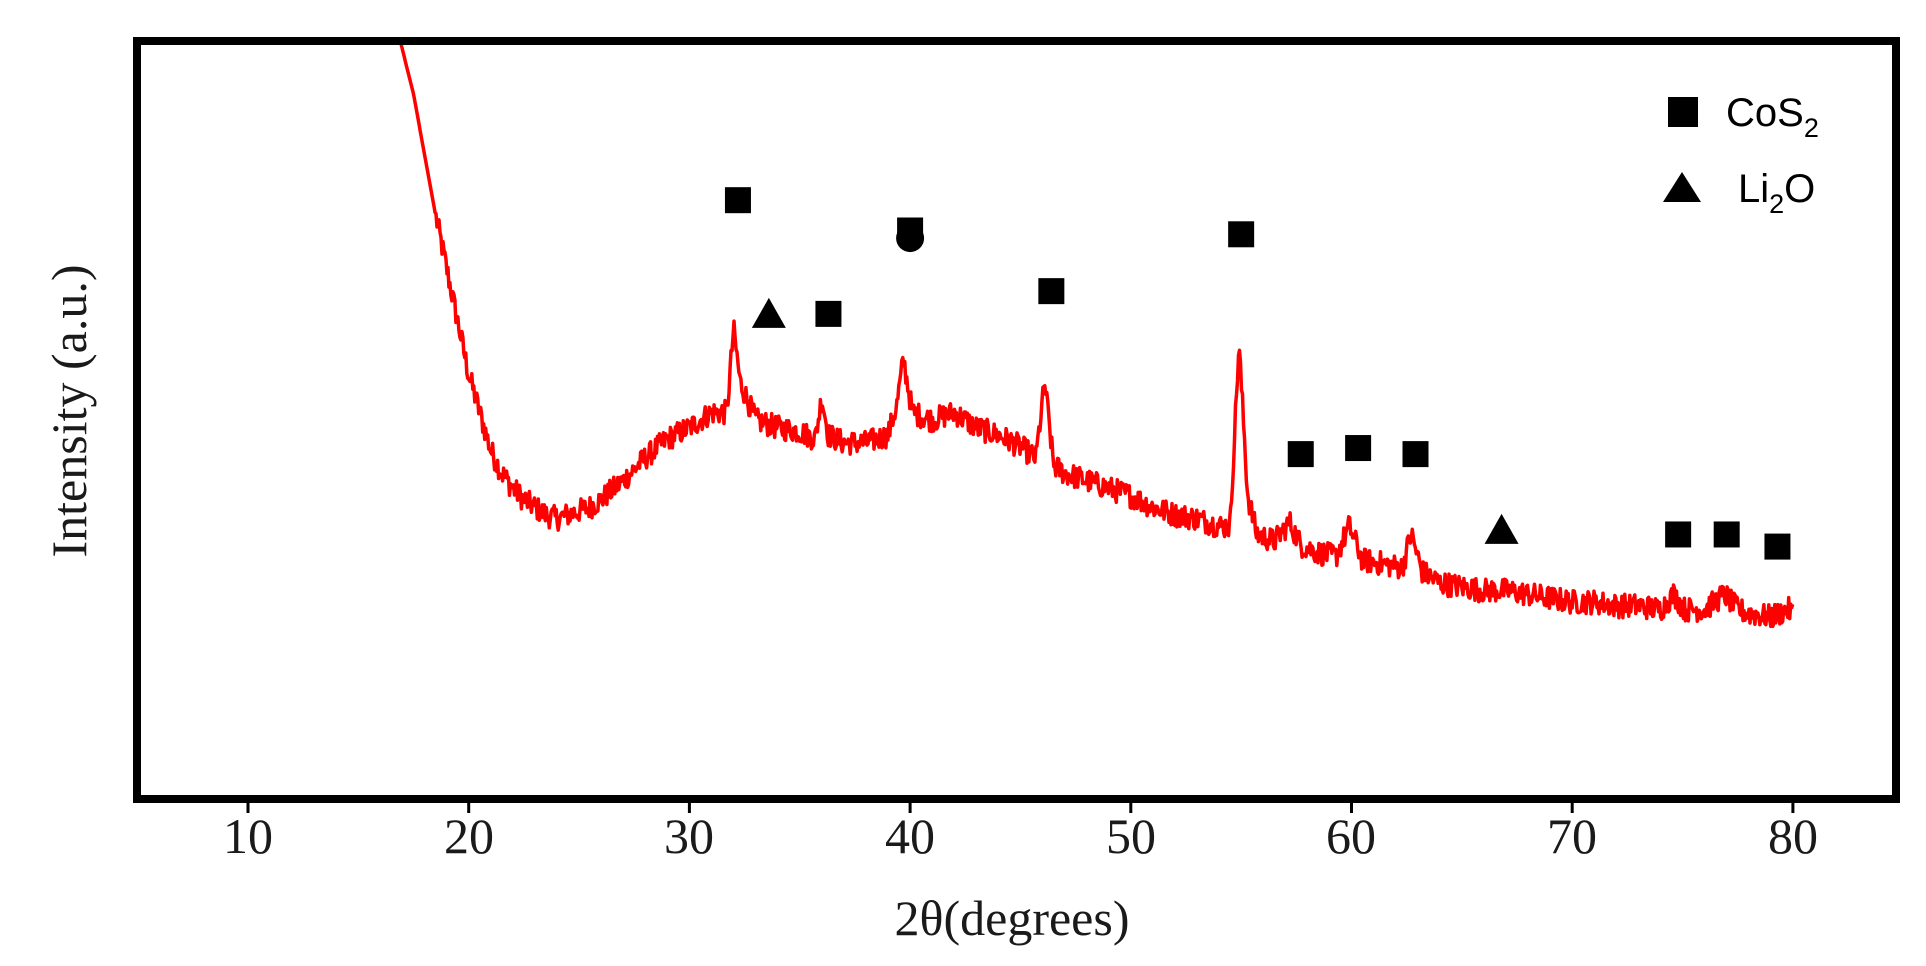 The width and height of the screenshot is (1926, 966). Describe the element at coordinates (469, 836) in the screenshot. I see `x-tick-label: 20` at that location.